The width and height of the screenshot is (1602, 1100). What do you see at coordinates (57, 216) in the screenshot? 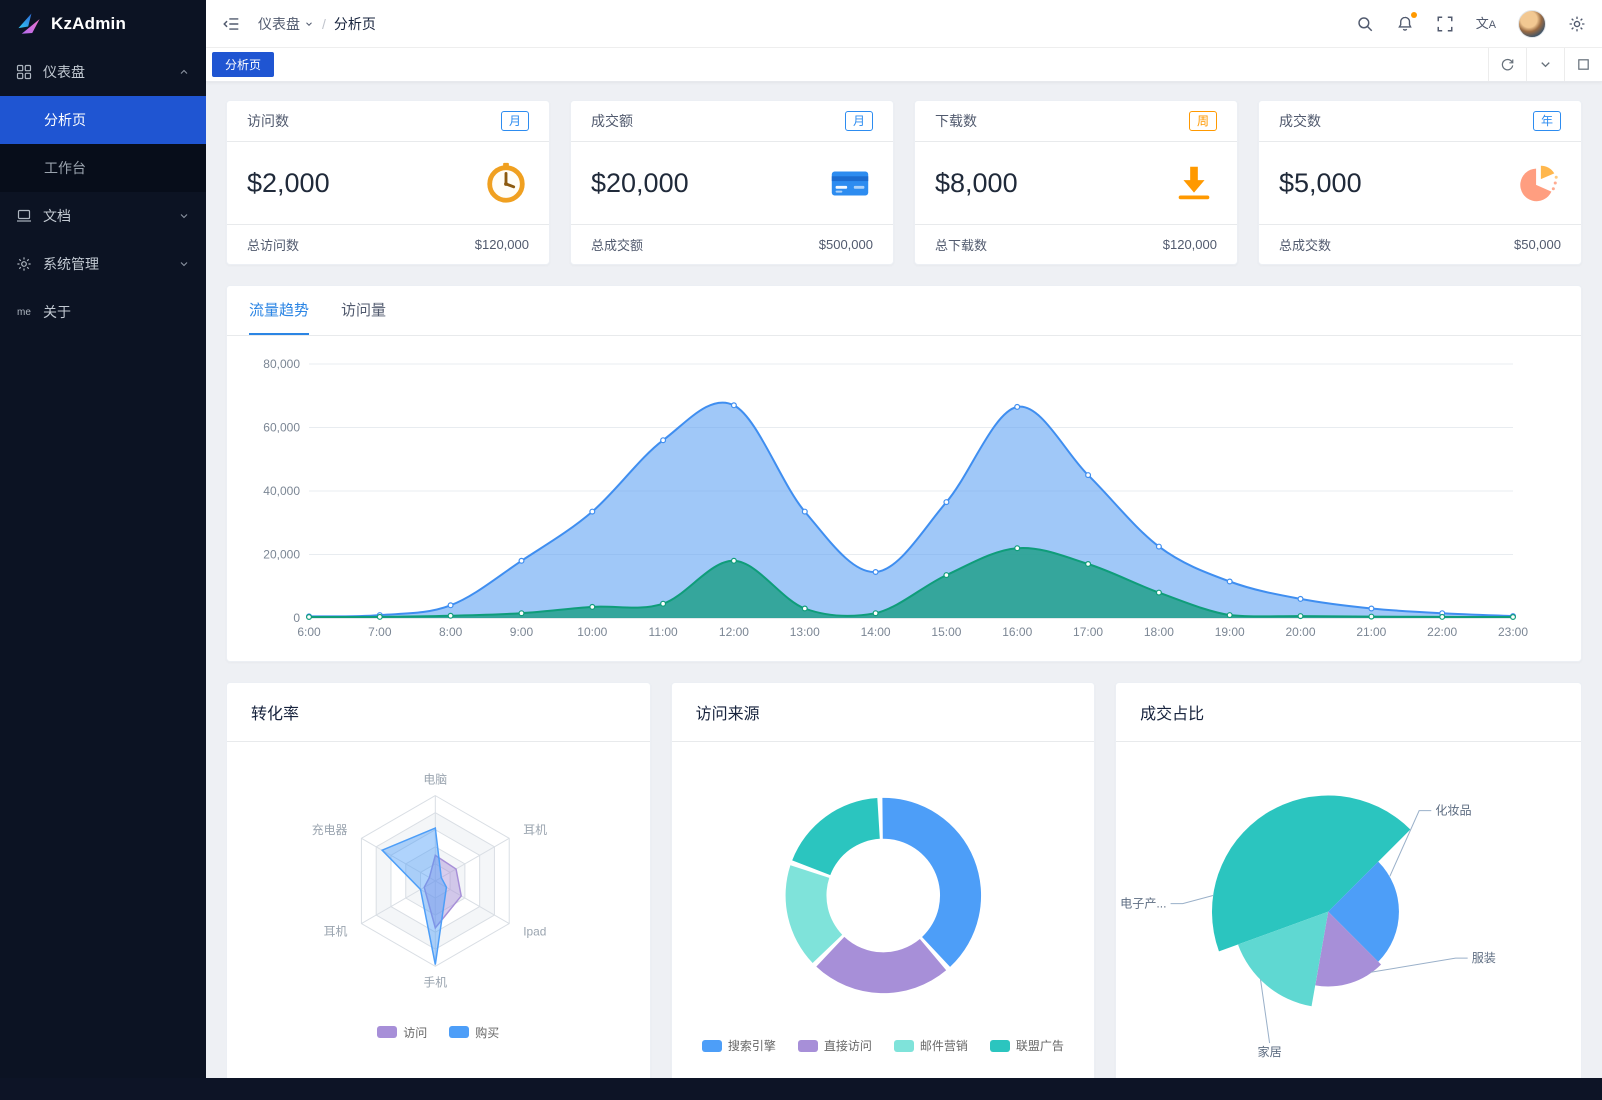
I see `sidebar-item-label: 文档` at bounding box center [57, 216].